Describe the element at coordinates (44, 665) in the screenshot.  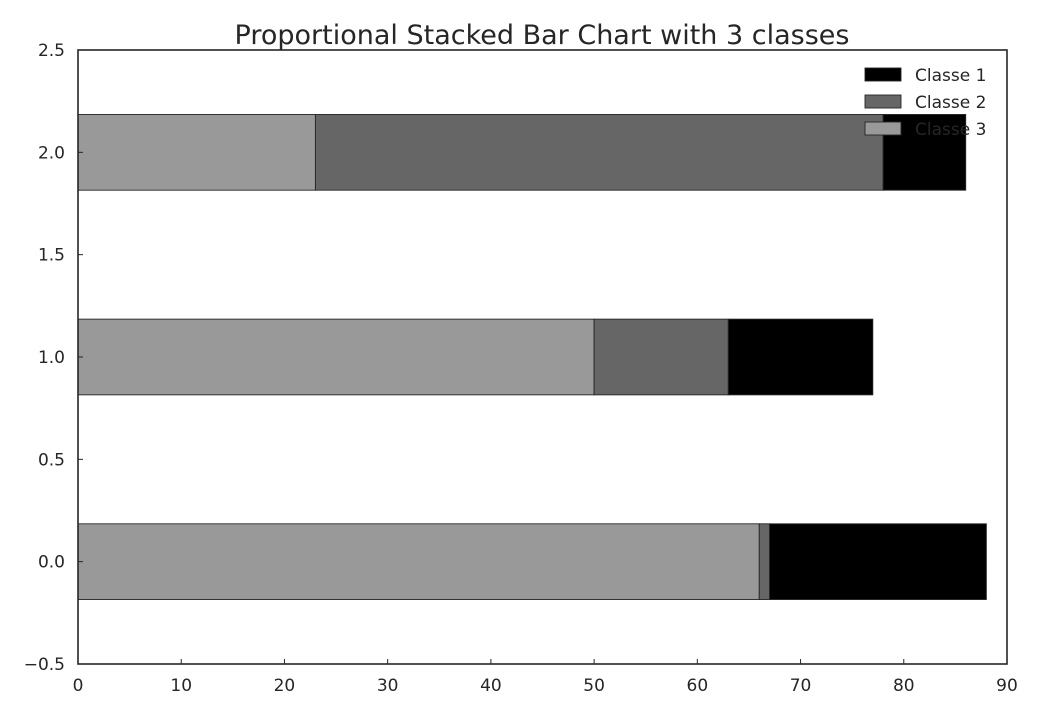
I see `y-tick-label: −0.5` at that location.